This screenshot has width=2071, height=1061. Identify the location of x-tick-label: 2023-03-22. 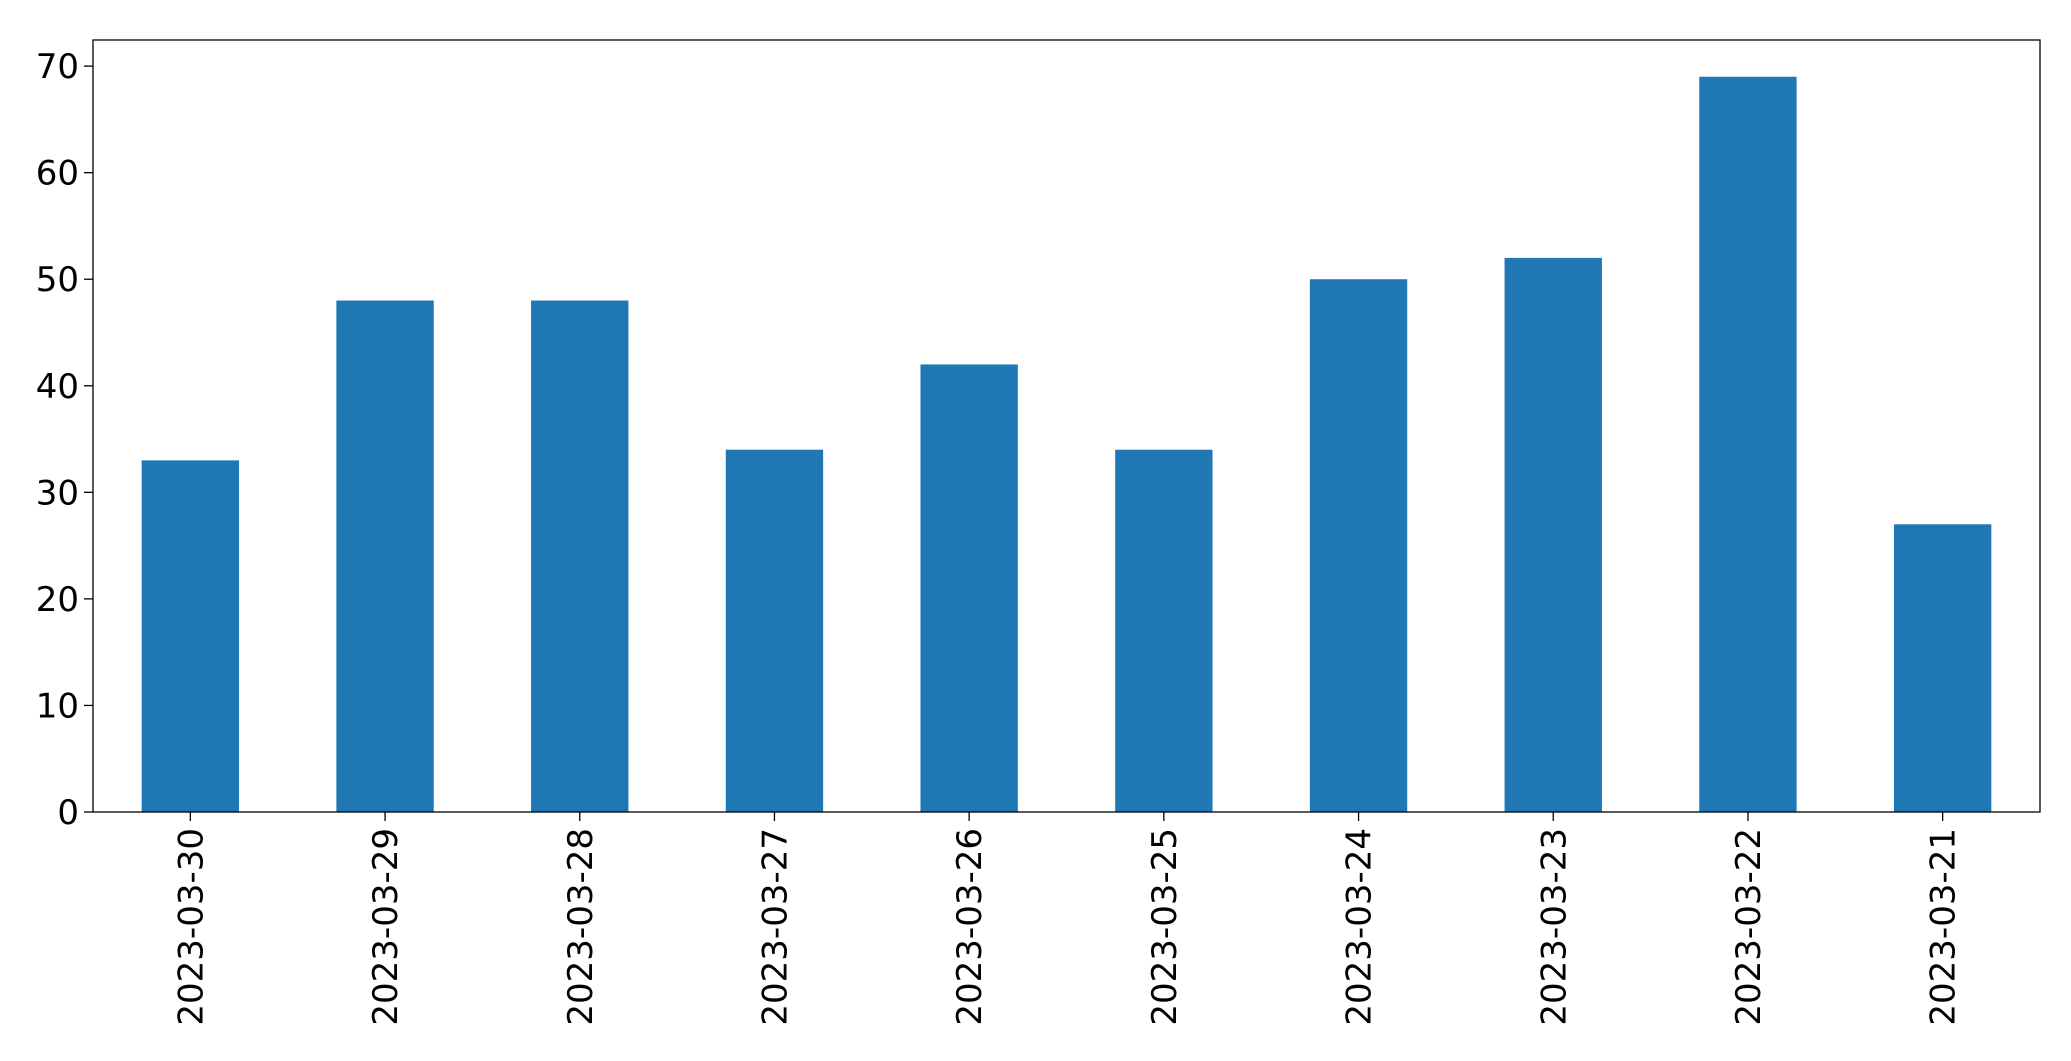
(1749, 927).